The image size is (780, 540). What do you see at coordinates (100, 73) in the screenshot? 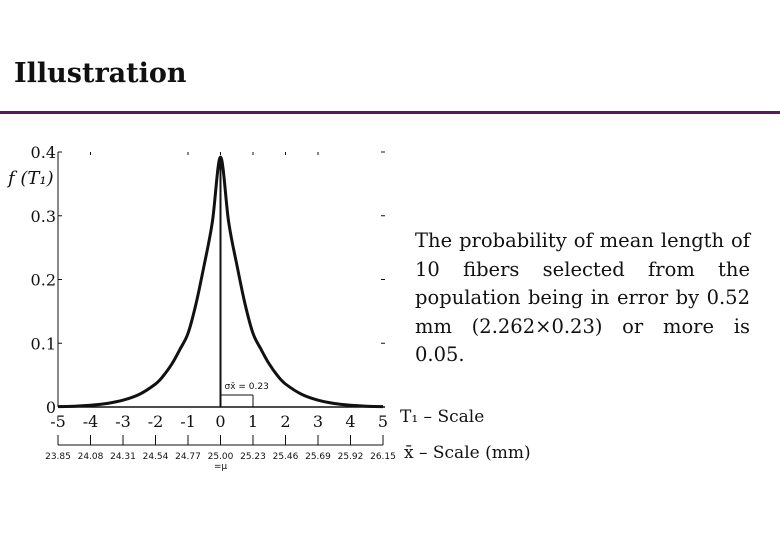
I see `slide-title: Illustration` at bounding box center [100, 73].